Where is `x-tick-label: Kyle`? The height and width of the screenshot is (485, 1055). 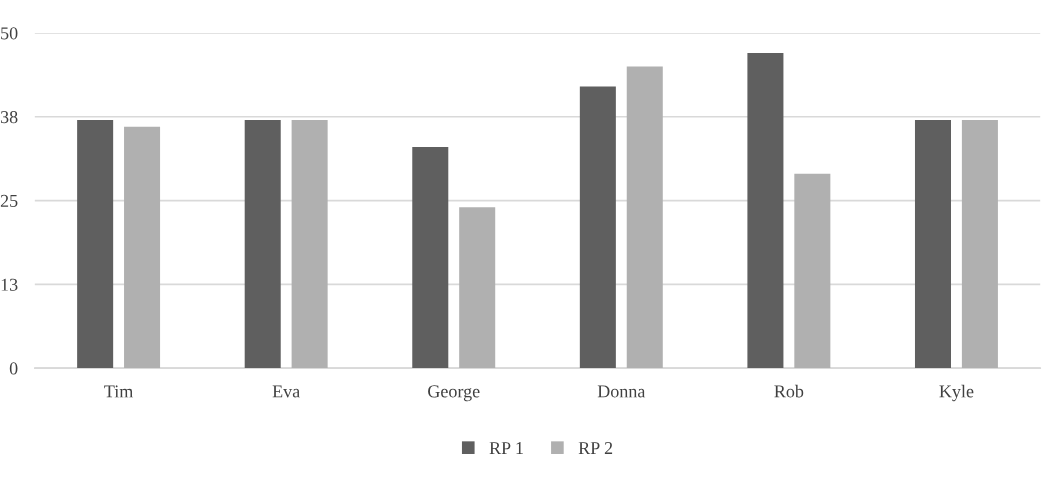 x-tick-label: Kyle is located at coordinates (956, 393).